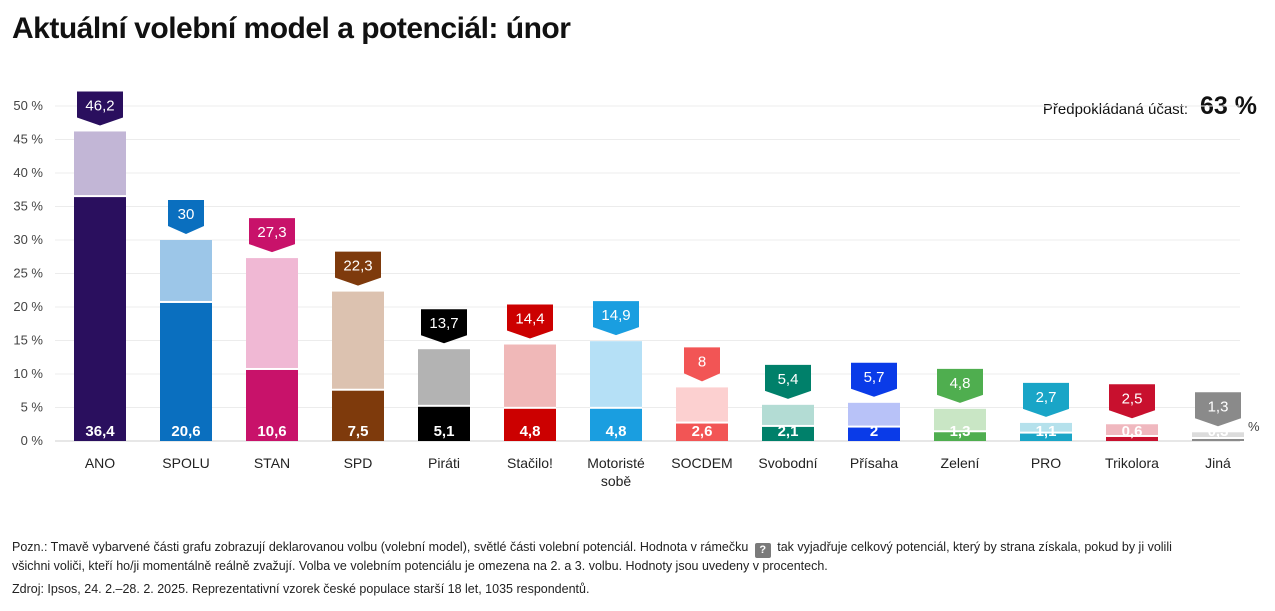 The width and height of the screenshot is (1275, 611). I want to click on category-label: Piráti, so click(444, 463).